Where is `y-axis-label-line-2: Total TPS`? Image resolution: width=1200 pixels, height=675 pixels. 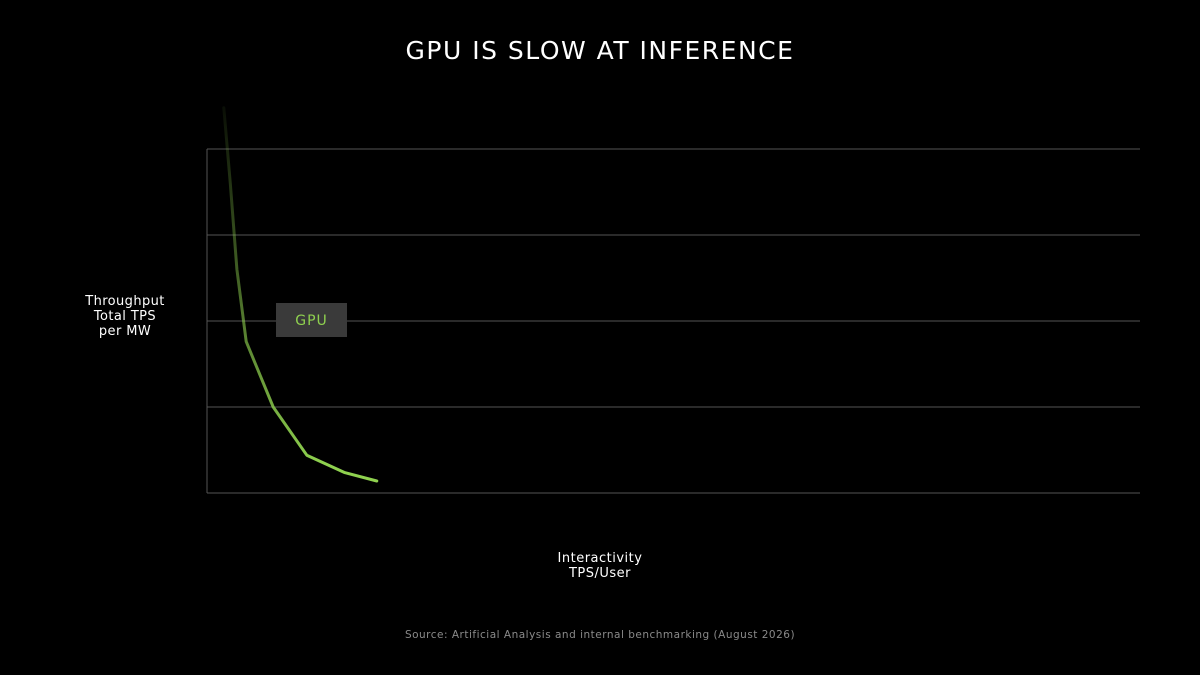
y-axis-label-line-2: Total TPS is located at coordinates (125, 316).